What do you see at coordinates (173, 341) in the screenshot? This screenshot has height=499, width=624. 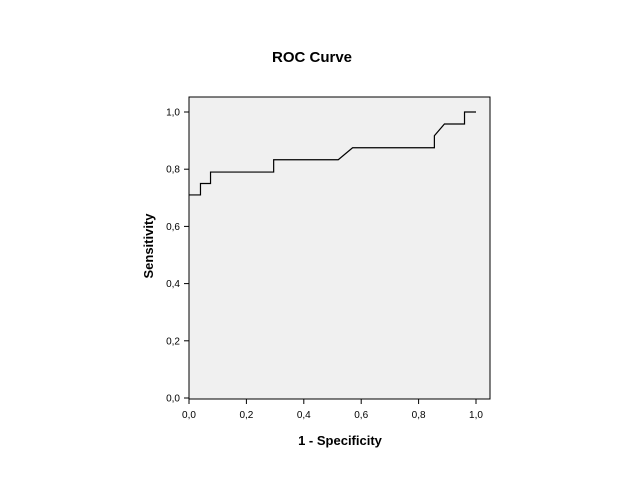 I see `y-tick-label: 0,2` at bounding box center [173, 341].